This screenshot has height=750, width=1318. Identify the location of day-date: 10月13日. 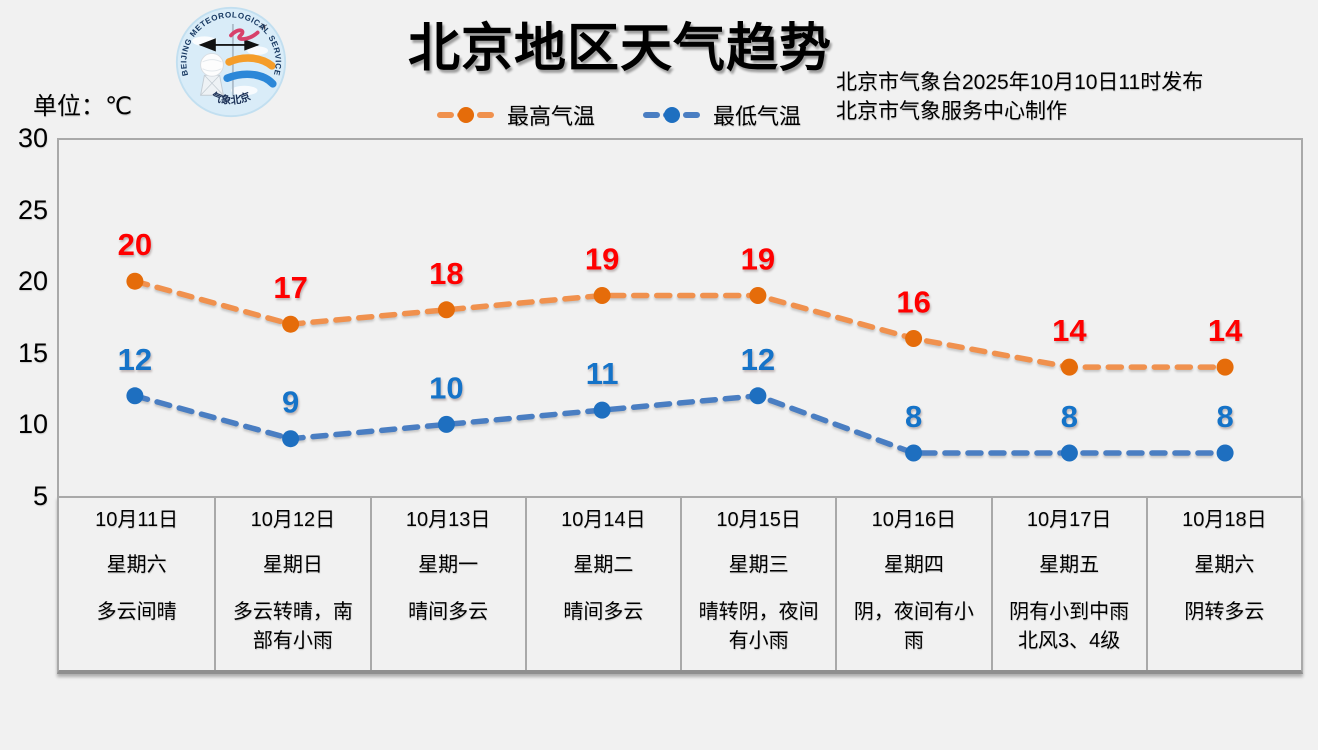
(448, 520).